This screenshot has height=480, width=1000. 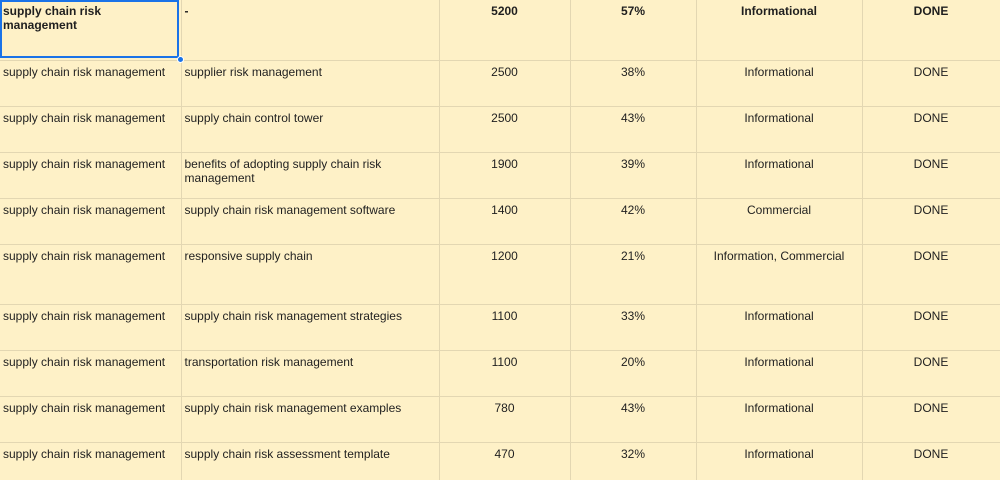 I want to click on cell-volume: 1900, so click(x=505, y=175).